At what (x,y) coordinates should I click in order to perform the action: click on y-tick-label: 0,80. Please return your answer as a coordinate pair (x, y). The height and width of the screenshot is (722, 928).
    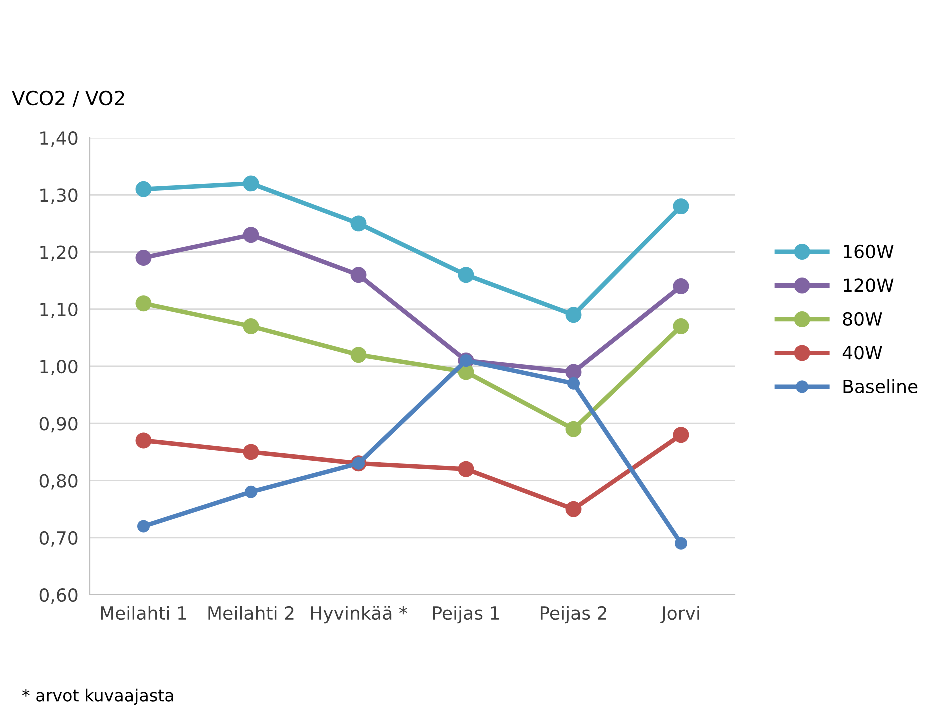
    Looking at the image, I should click on (59, 482).